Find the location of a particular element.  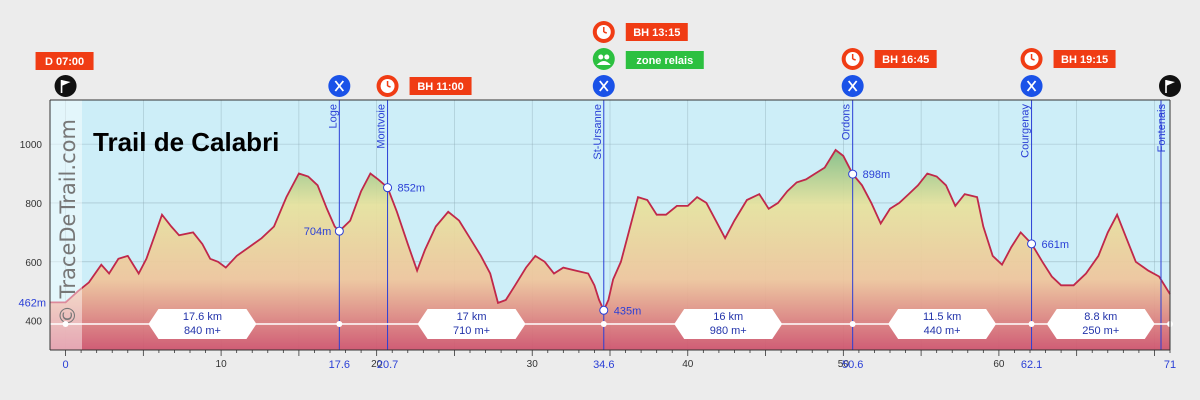

waypoint-km-label: 50.6 is located at coordinates (852, 365).